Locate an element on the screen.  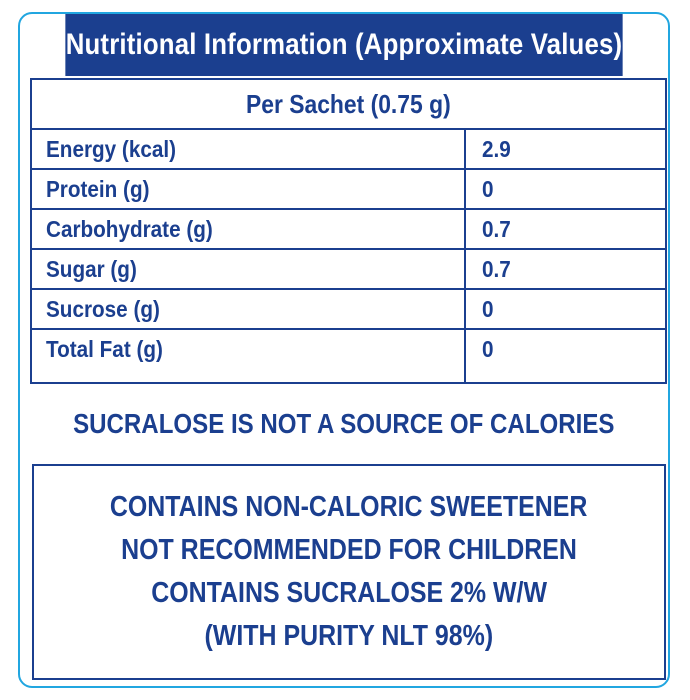
warning-text: (WITH PURITY NLT 98%) is located at coordinates (349, 636).